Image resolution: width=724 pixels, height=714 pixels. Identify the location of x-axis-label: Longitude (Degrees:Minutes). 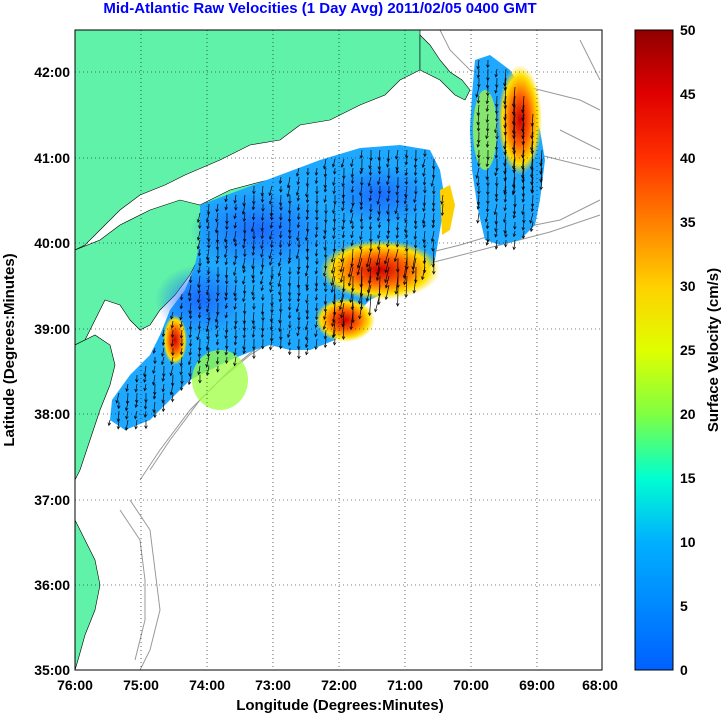
(340, 705).